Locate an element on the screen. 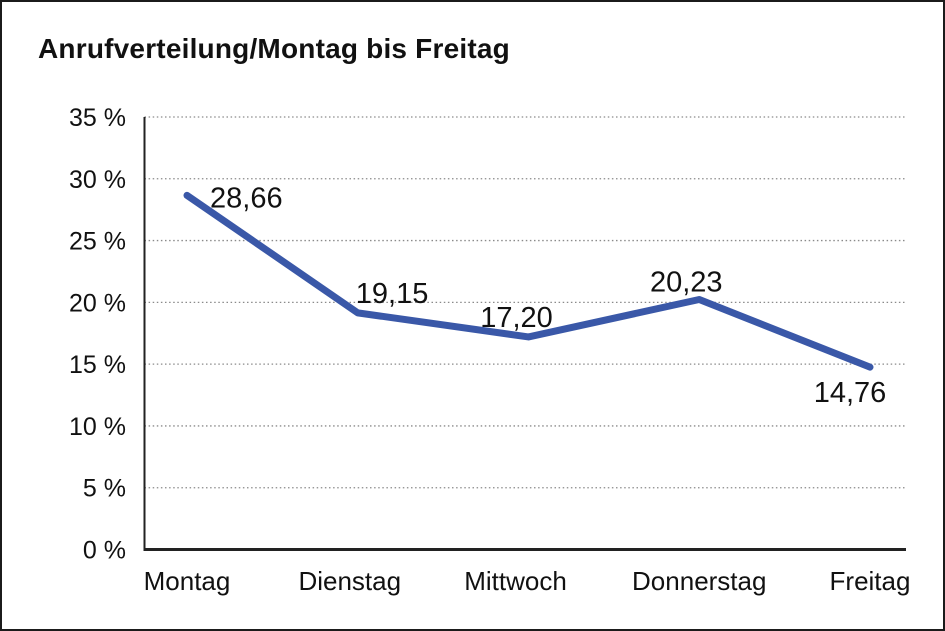 The image size is (945, 631). y-tick-label: 35 % is located at coordinates (97, 118).